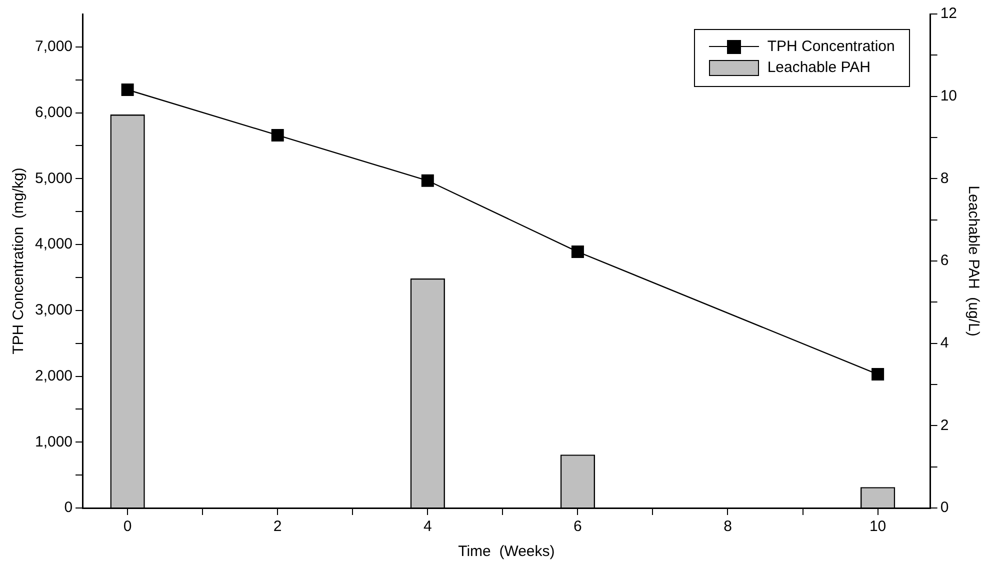 This screenshot has width=996, height=569. I want to click on y-tick-label: 0, so click(68, 507).